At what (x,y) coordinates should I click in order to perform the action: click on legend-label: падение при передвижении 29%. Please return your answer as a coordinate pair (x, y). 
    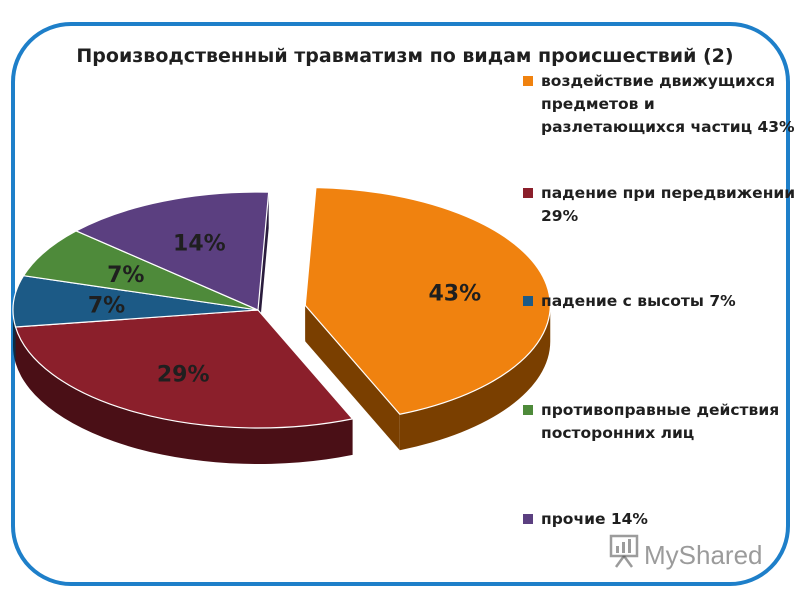
    Looking at the image, I should click on (668, 204).